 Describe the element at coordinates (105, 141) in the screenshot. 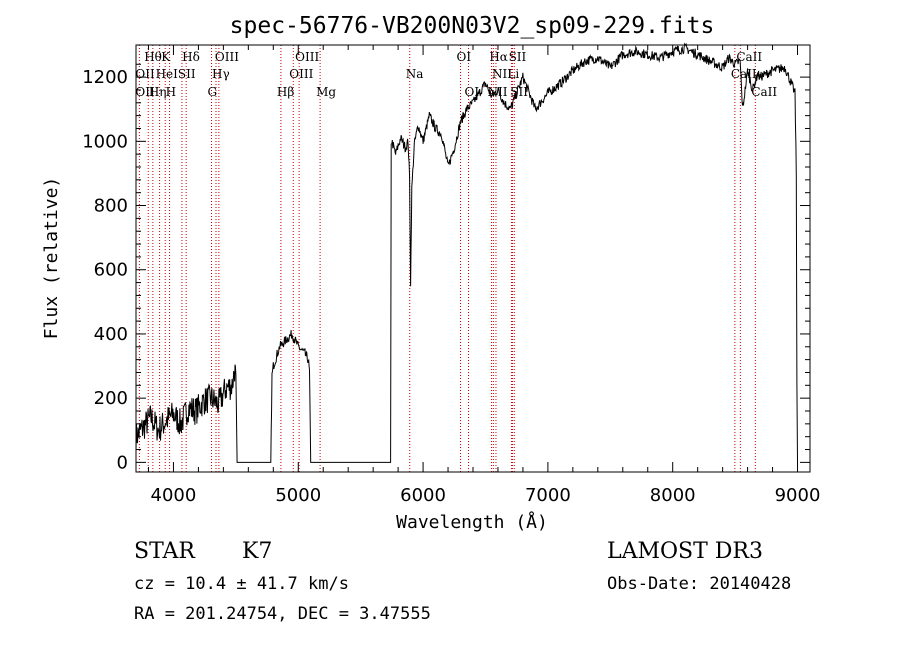

I see `y-tick-label: 1000` at that location.